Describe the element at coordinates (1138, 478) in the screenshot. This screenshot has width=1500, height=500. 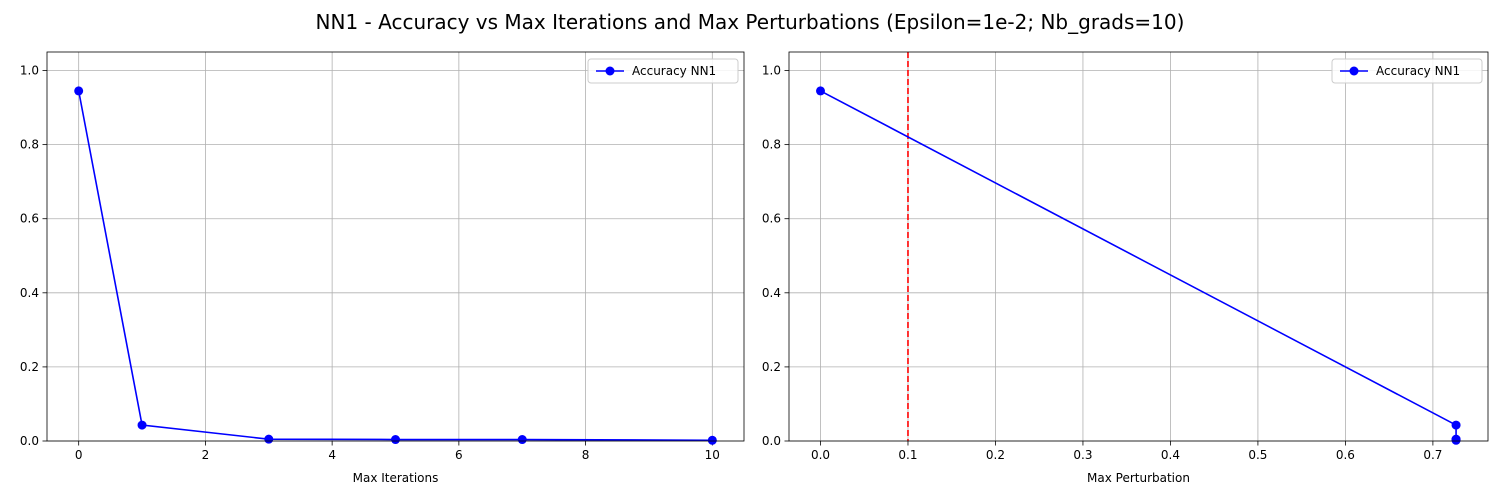
I see `x-axis-label: Max Perturbation` at that location.